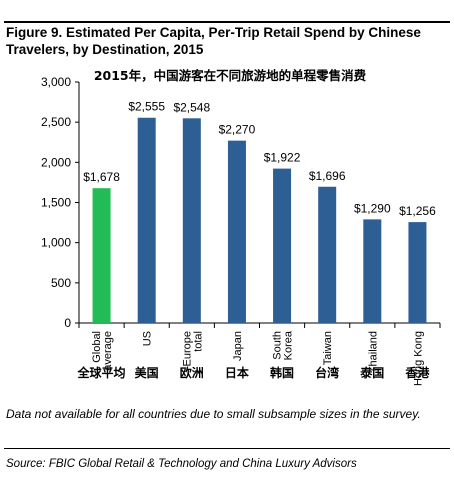 The width and height of the screenshot is (454, 487). What do you see at coordinates (198, 341) in the screenshot?
I see `x-category-label: total` at bounding box center [198, 341].